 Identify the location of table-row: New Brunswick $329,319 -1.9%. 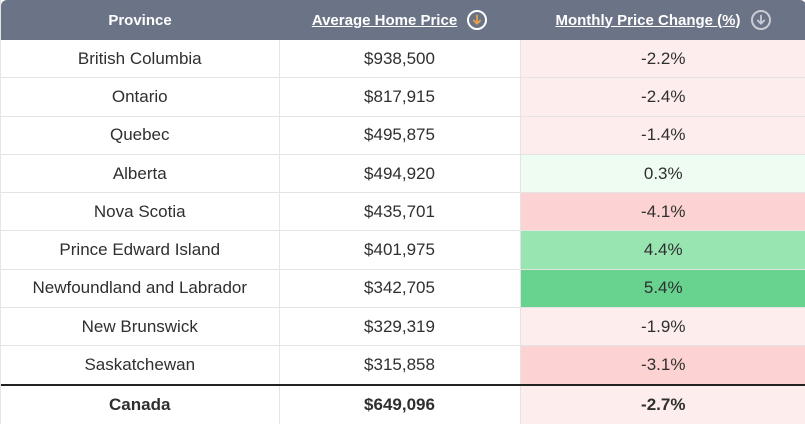
(403, 327).